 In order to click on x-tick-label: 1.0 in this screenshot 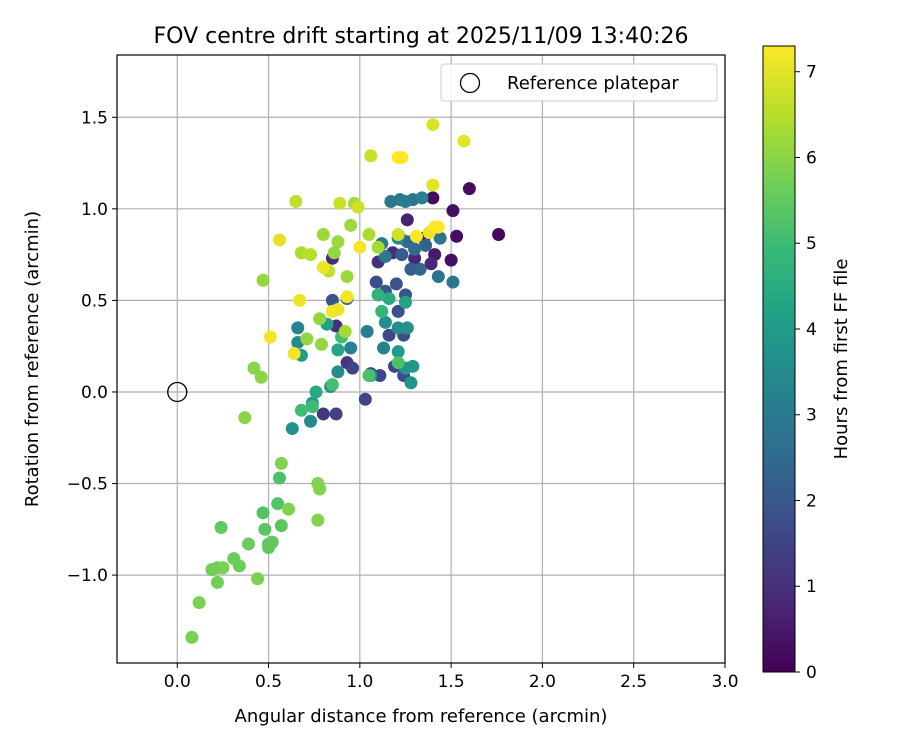, I will do `click(359, 682)`.